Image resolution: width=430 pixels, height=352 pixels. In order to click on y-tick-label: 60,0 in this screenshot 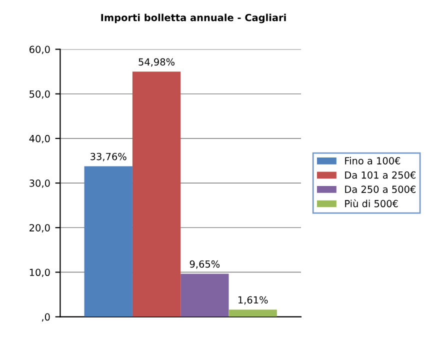, I will do `click(40, 50)`.